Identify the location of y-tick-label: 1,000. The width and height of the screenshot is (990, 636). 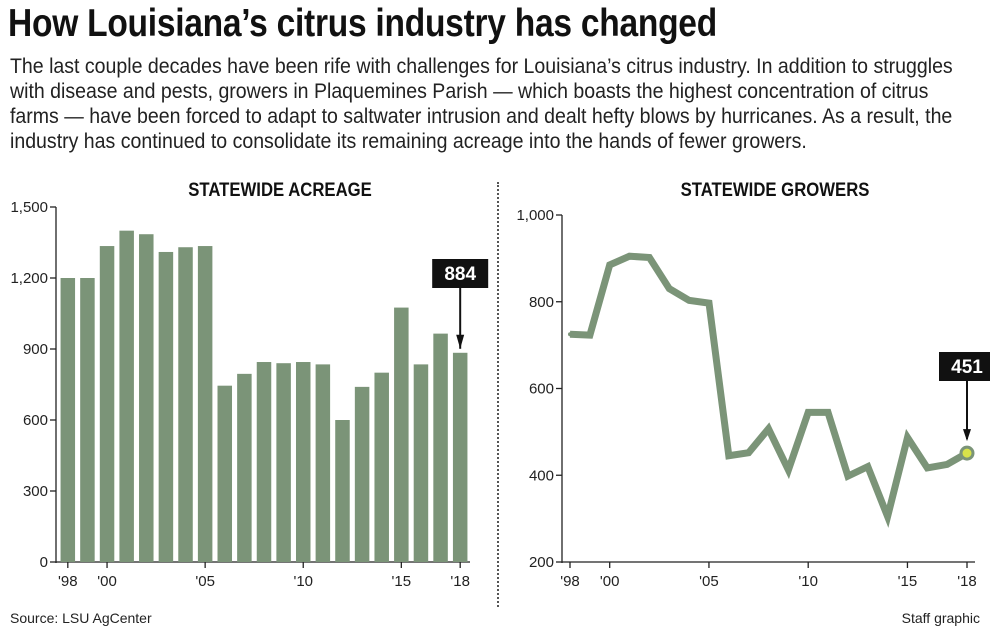
(535, 215).